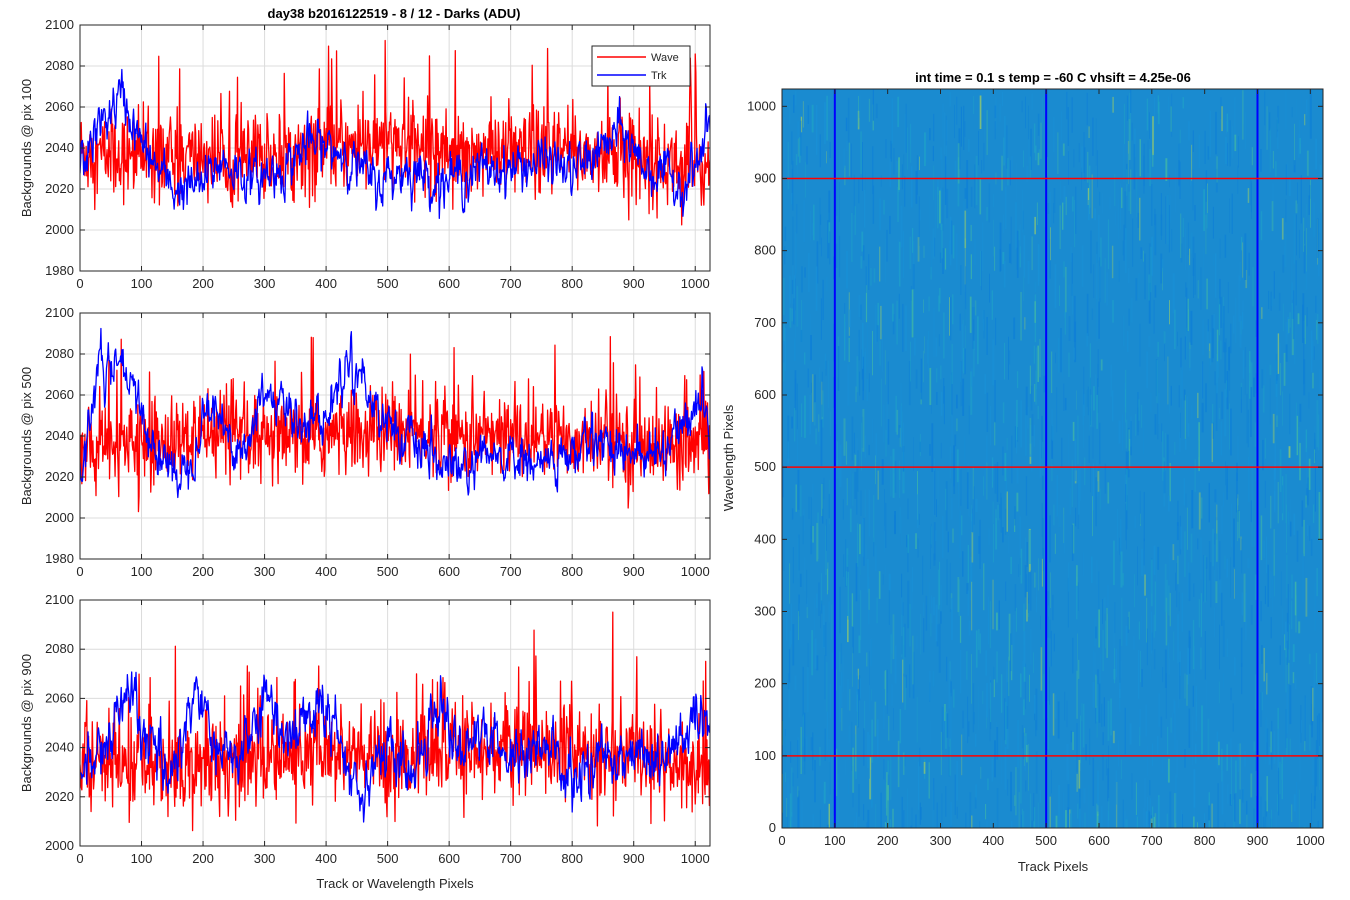  What do you see at coordinates (449, 283) in the screenshot?
I see `x-tick-label: 600` at bounding box center [449, 283].